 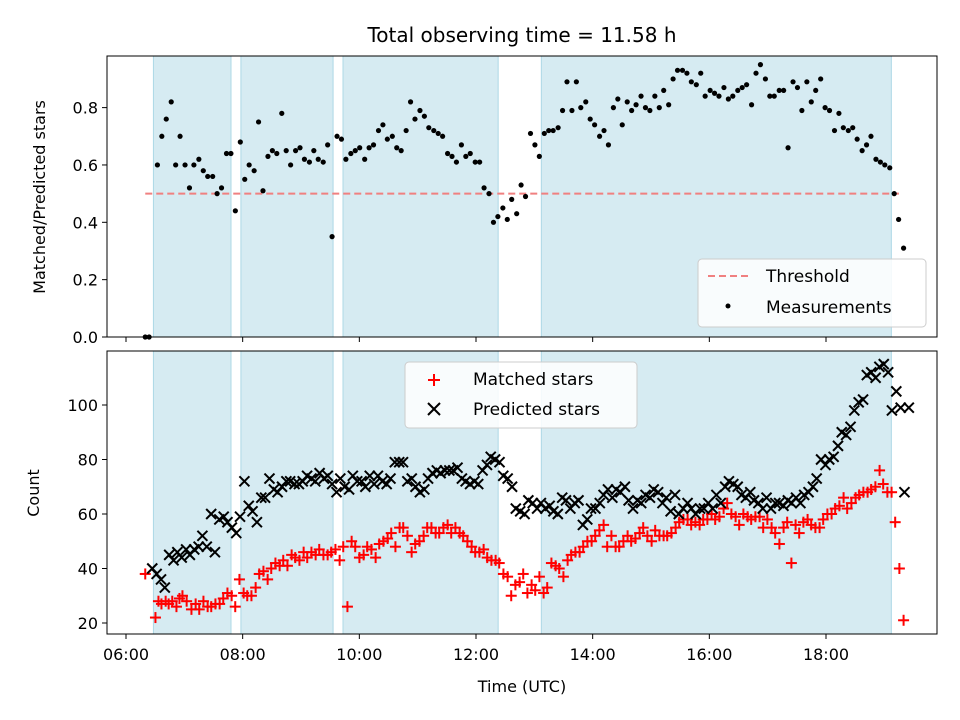 What do you see at coordinates (812, 293) in the screenshot?
I see `top-legend-box` at bounding box center [812, 293].